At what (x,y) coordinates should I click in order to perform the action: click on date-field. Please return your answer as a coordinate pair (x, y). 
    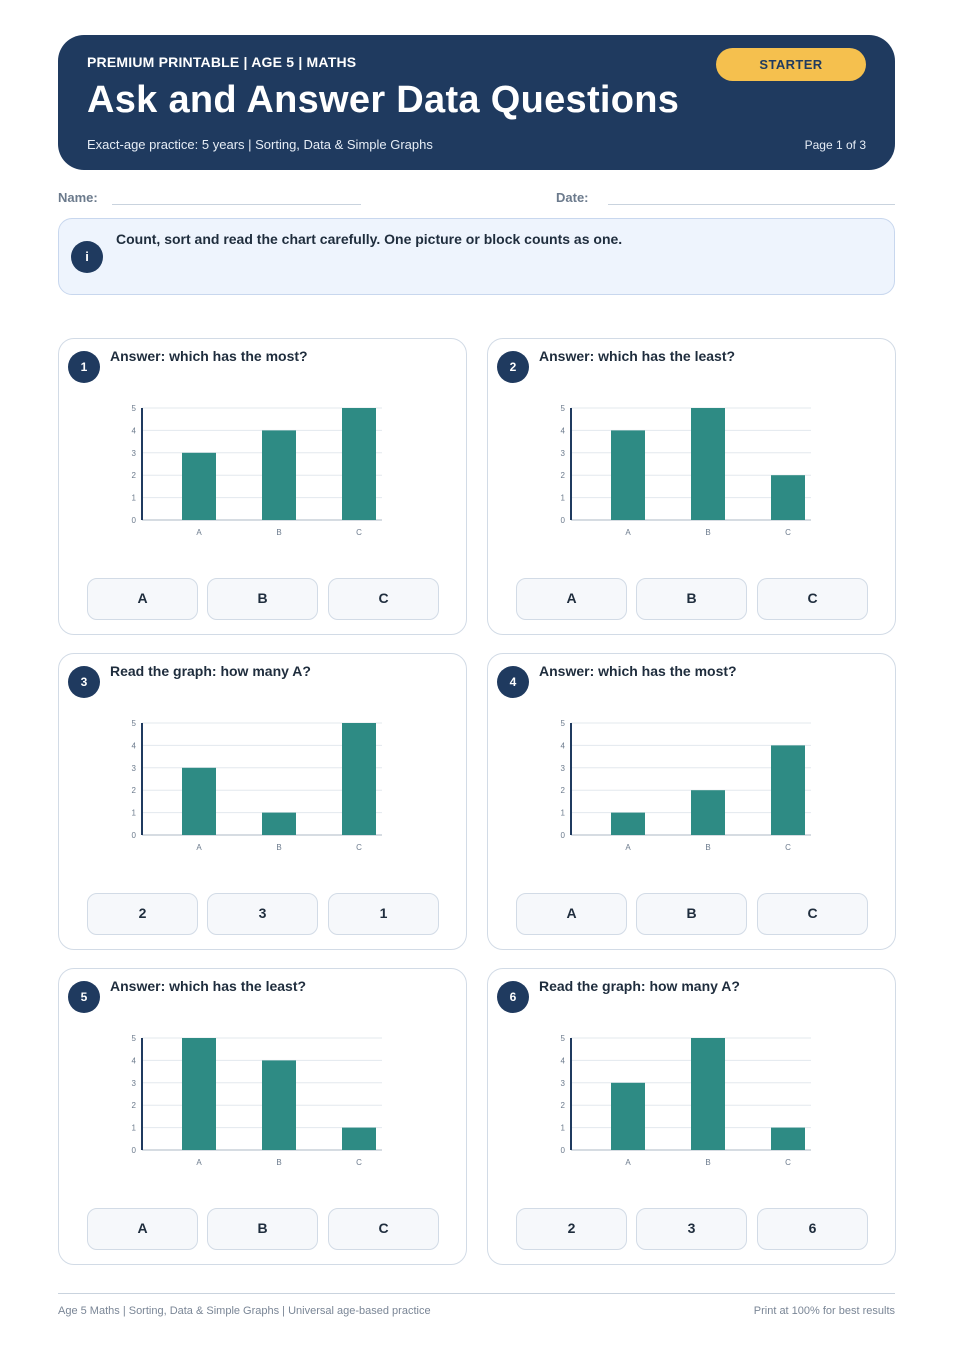
    Looking at the image, I should click on (751, 204).